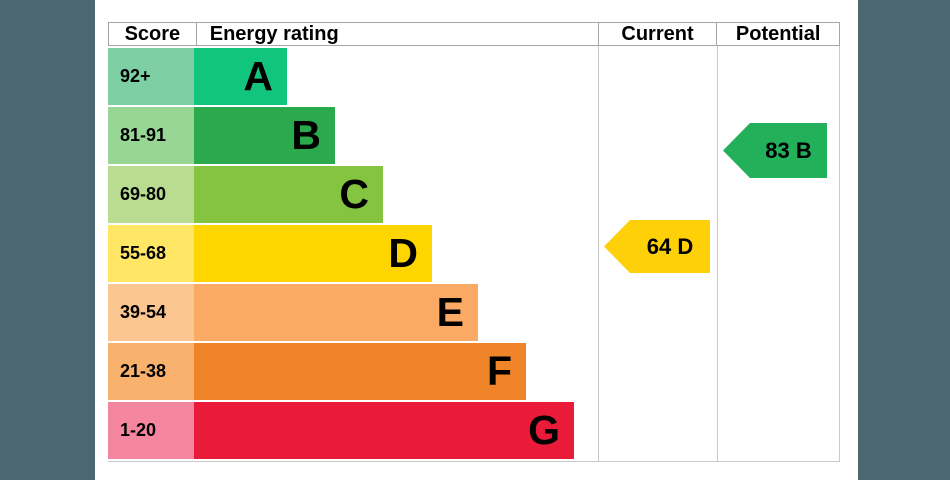 The width and height of the screenshot is (950, 480). Describe the element at coordinates (670, 246) in the screenshot. I see `current-rating-label: 64 D` at that location.